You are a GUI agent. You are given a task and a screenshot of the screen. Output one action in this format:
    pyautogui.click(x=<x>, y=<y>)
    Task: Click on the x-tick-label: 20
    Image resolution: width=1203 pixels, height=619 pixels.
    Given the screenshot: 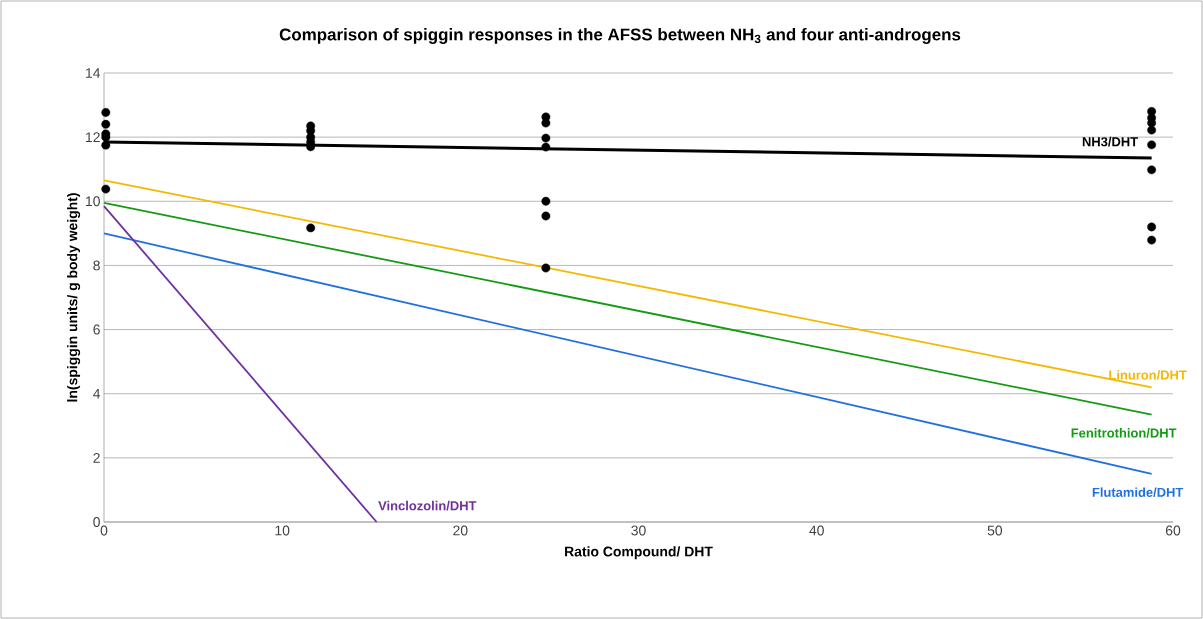 What is the action you would take?
    pyautogui.click(x=460, y=530)
    